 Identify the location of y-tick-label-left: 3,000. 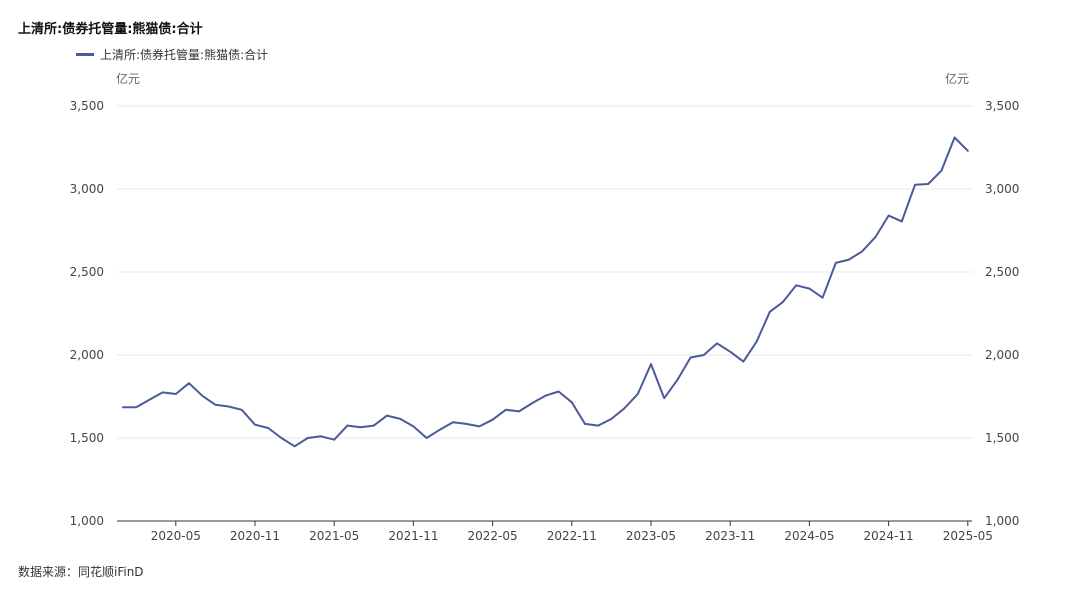
(87, 189).